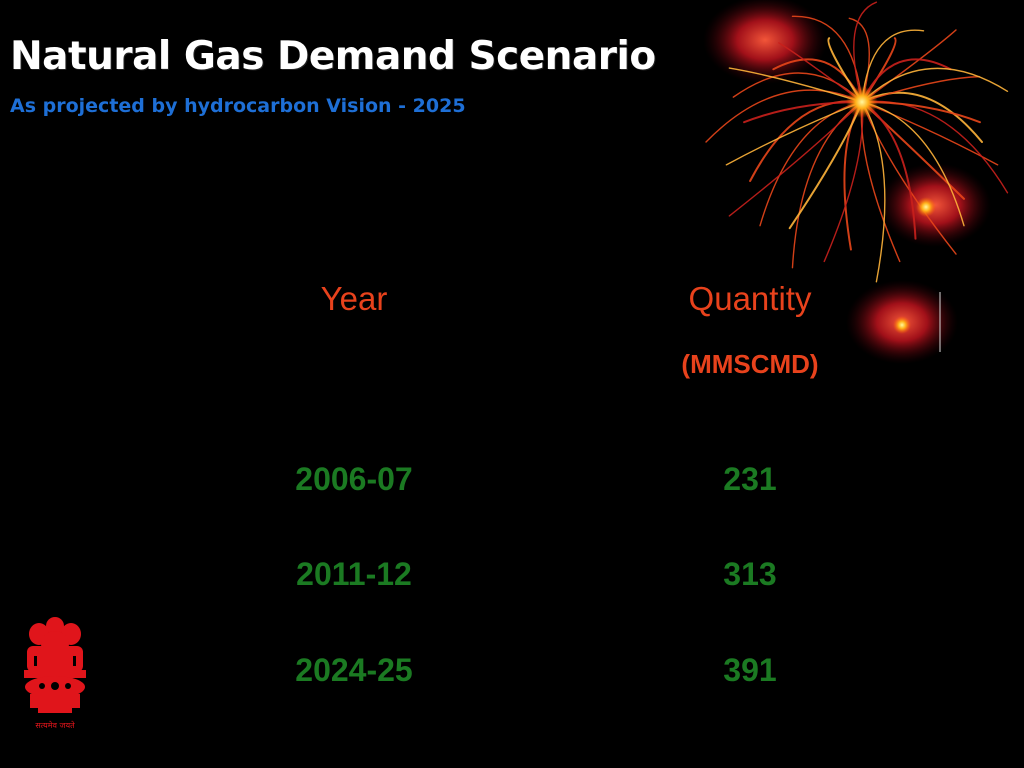 This screenshot has height=768, width=1024. I want to click on table-row-quantity: 313, so click(750, 574).